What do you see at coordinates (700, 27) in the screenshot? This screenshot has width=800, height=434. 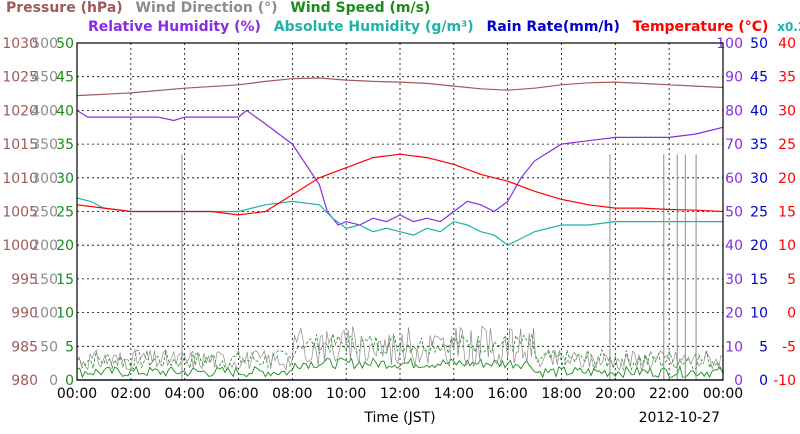 I see `legend-temperature: Temperature (°C)` at bounding box center [700, 27].